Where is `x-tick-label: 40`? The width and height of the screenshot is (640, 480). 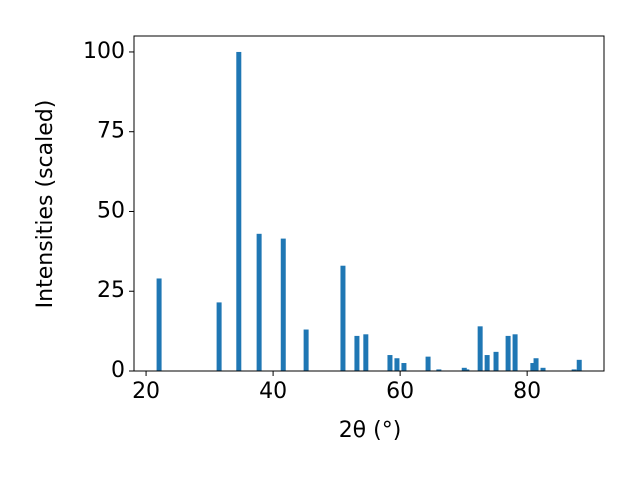 x-tick-label: 40 is located at coordinates (273, 391).